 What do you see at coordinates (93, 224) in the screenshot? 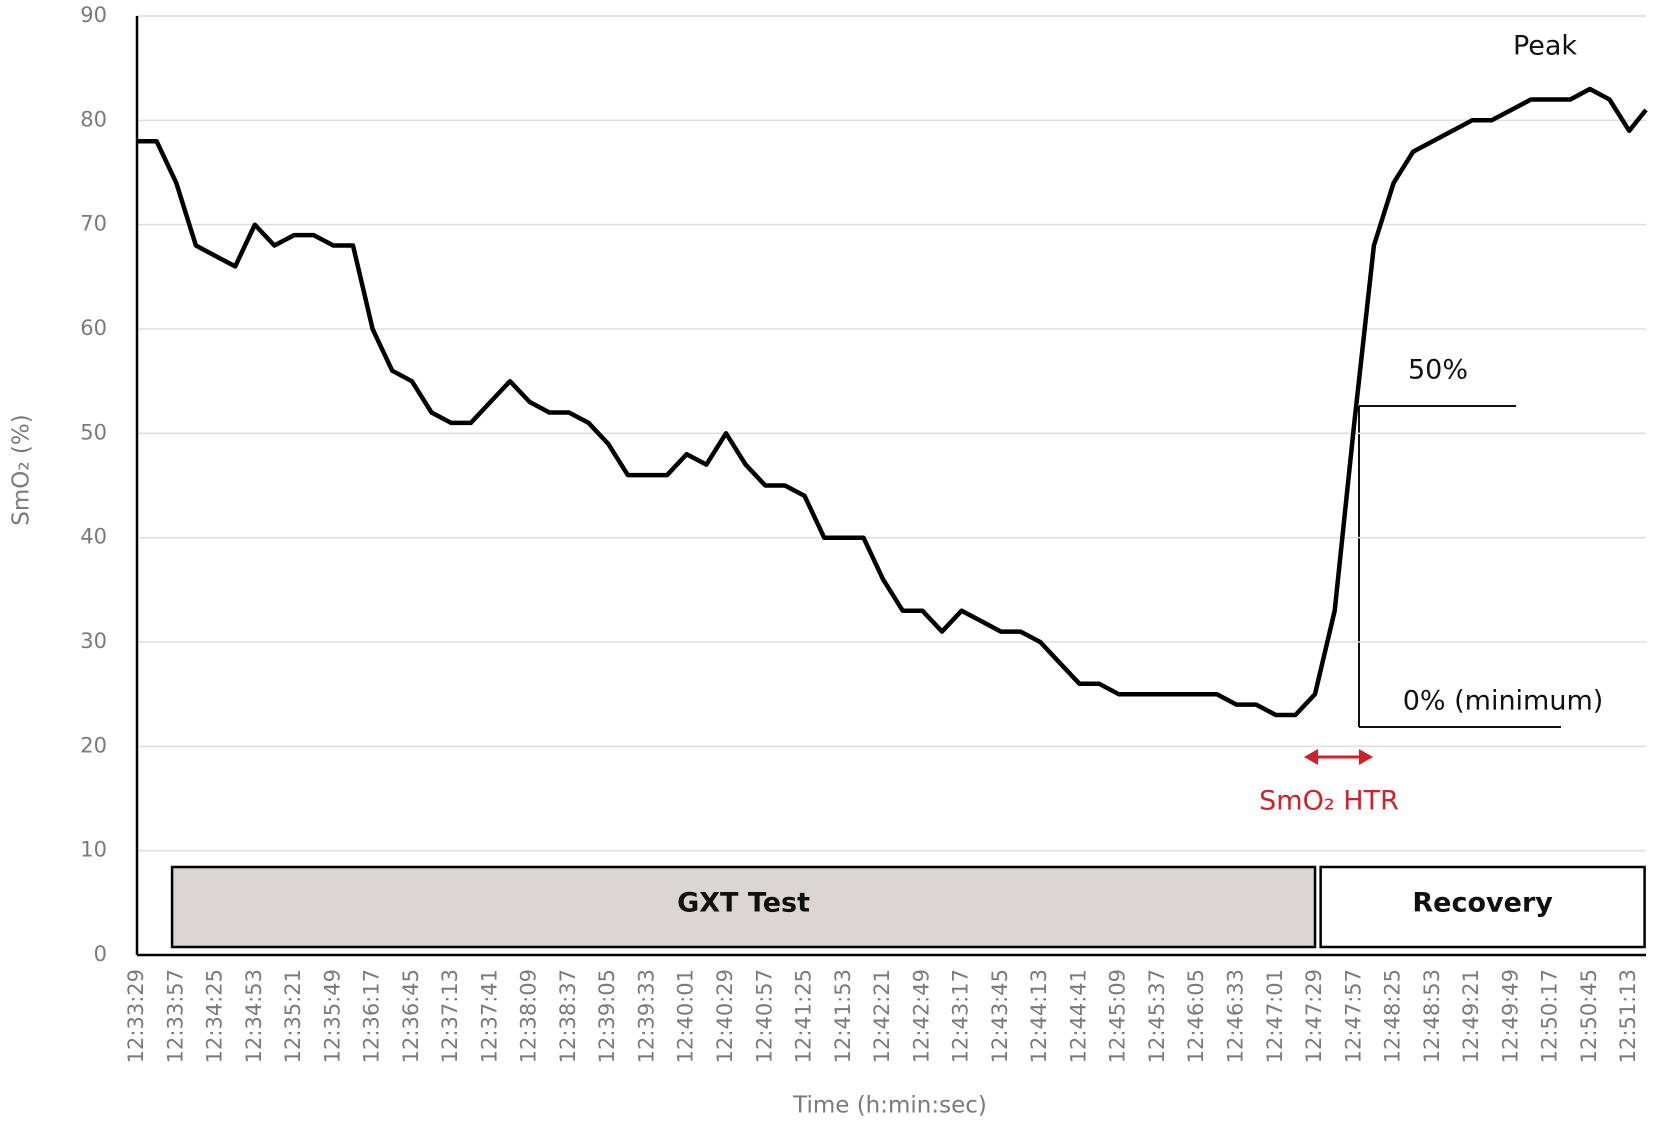
I see `y-tick-label: 70` at bounding box center [93, 224].